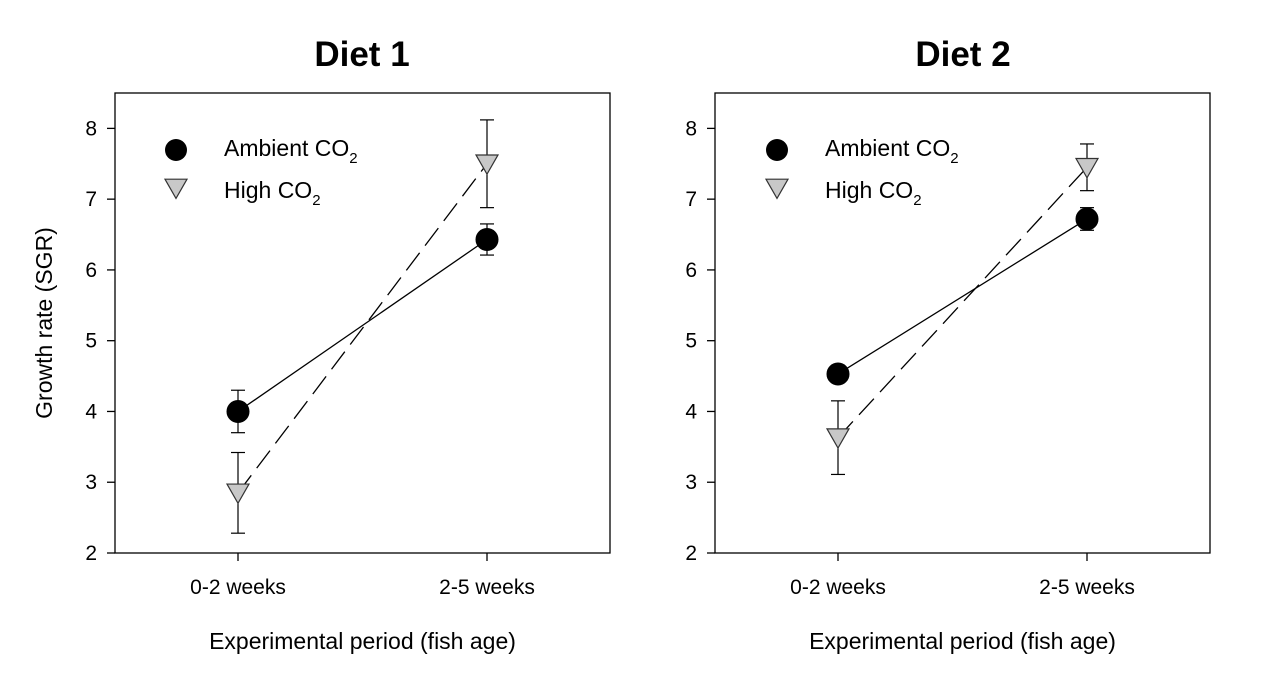 This screenshot has height=682, width=1280. I want to click on y-axis-label: Growth rate (SGR), so click(44, 323).